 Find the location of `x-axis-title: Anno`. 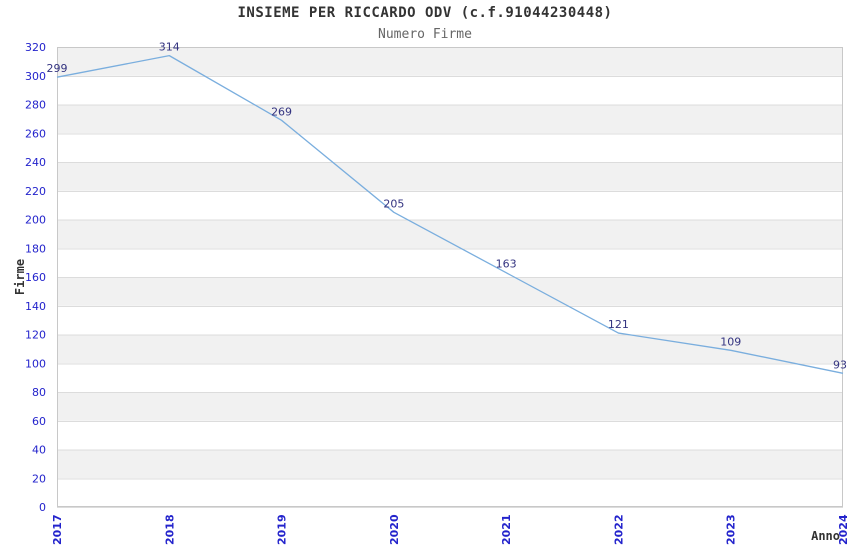

x-axis-title: Anno is located at coordinates (825, 536).